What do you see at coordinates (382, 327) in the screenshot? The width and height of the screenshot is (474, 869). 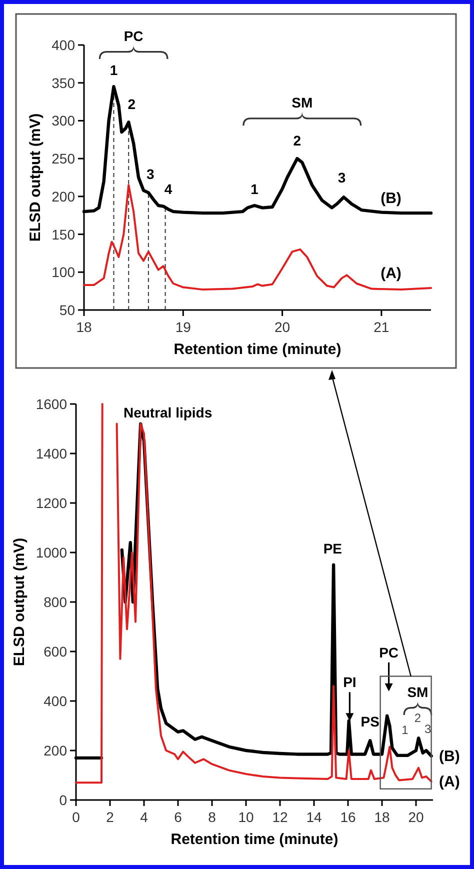 I see `x-tick-label: 21` at bounding box center [382, 327].